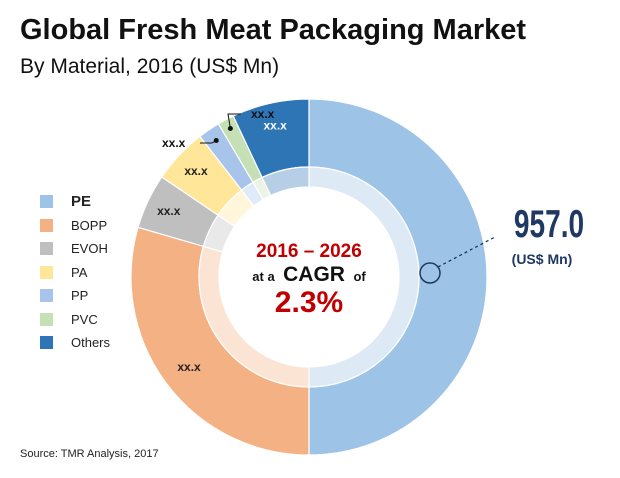  I want to click on legend-label: Others, so click(91, 343).